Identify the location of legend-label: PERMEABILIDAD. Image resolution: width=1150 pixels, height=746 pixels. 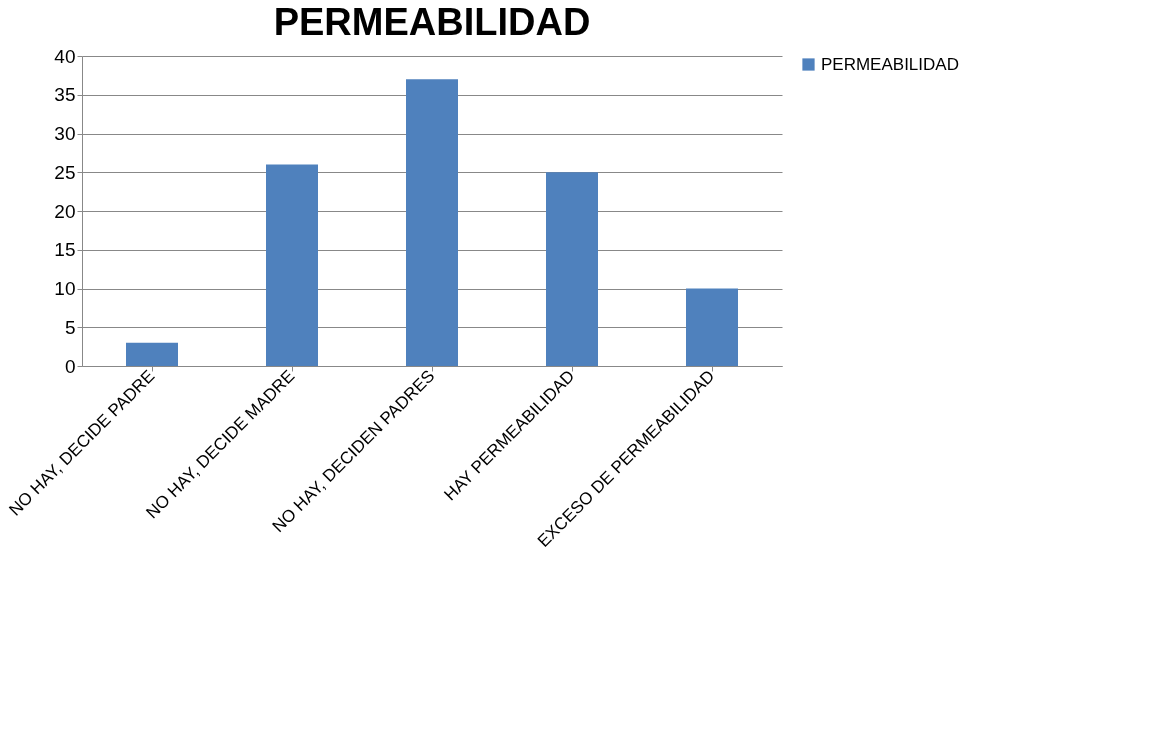
(890, 64).